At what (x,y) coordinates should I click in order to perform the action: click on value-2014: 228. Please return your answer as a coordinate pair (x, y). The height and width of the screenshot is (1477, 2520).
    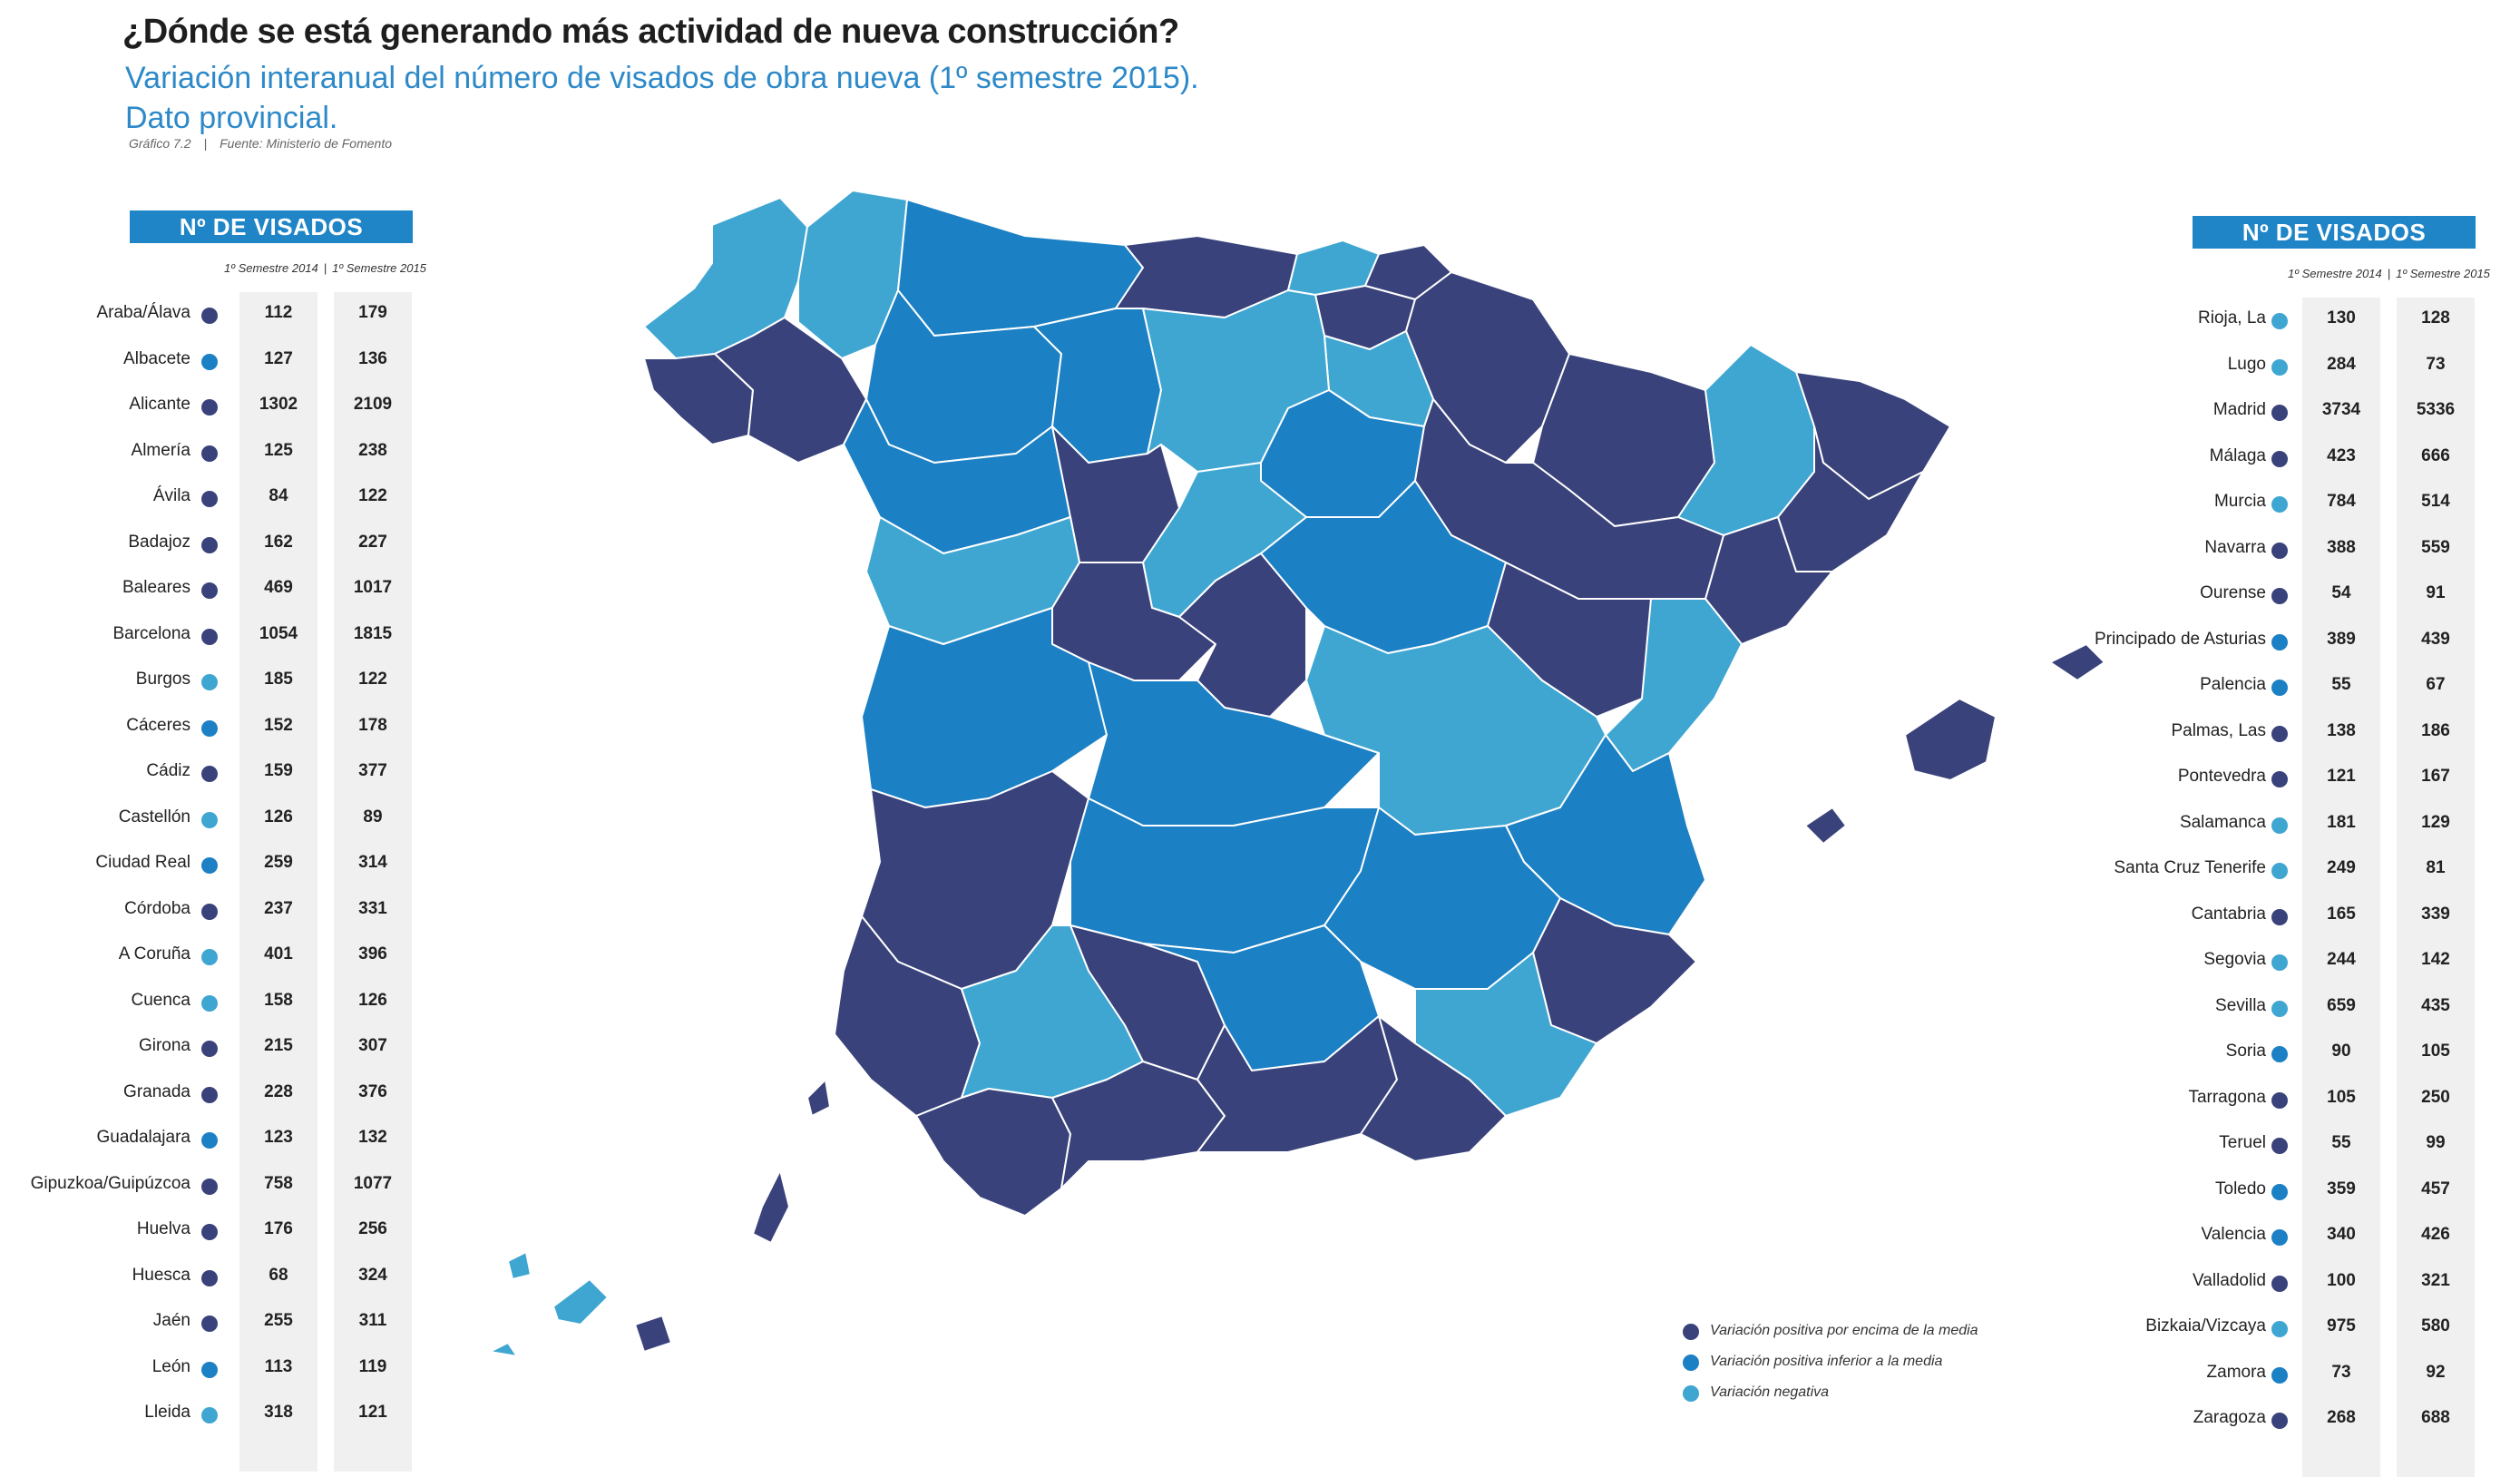
    Looking at the image, I should click on (279, 1091).